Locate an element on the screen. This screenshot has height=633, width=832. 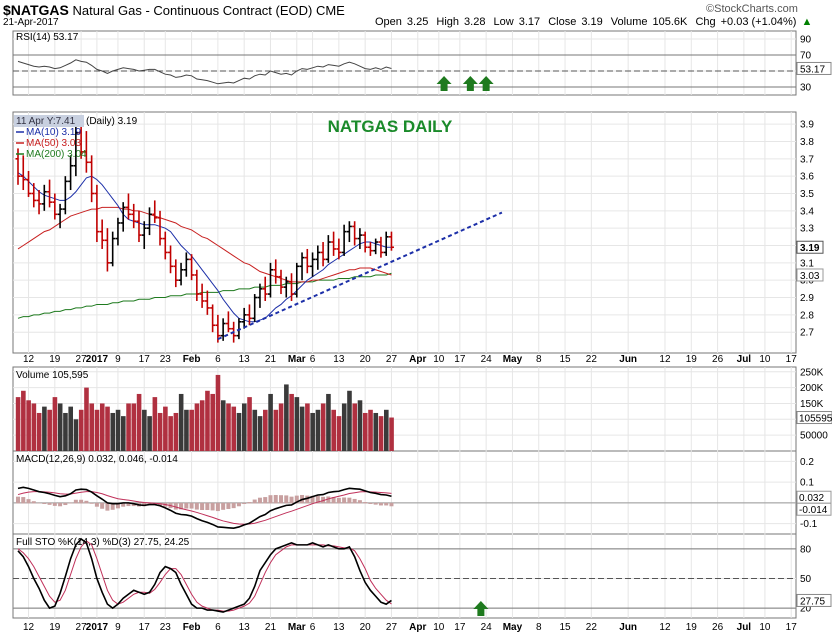
ma200-line is located at coordinates (204, 295).